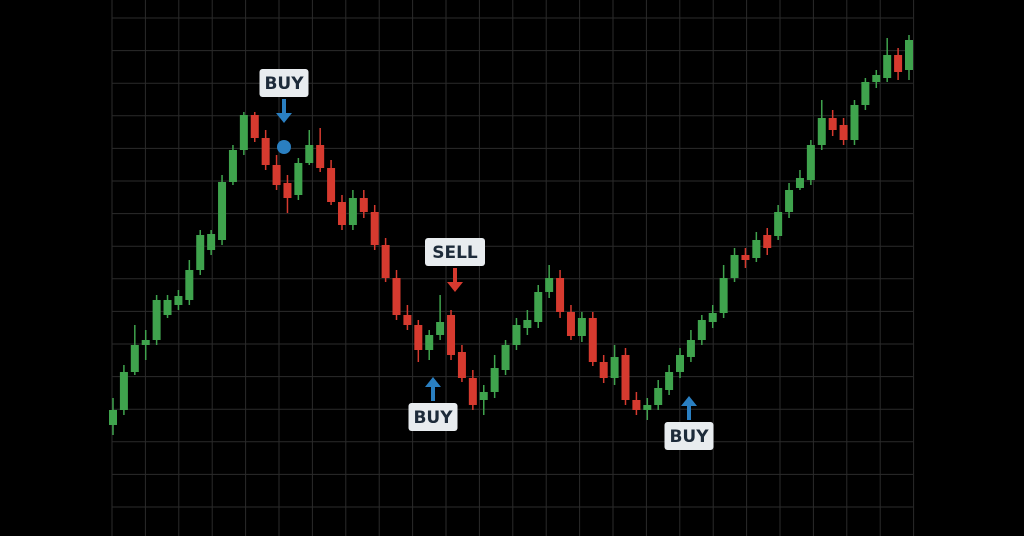 The height and width of the screenshot is (536, 1024). I want to click on annotation-label: SELL, so click(455, 253).